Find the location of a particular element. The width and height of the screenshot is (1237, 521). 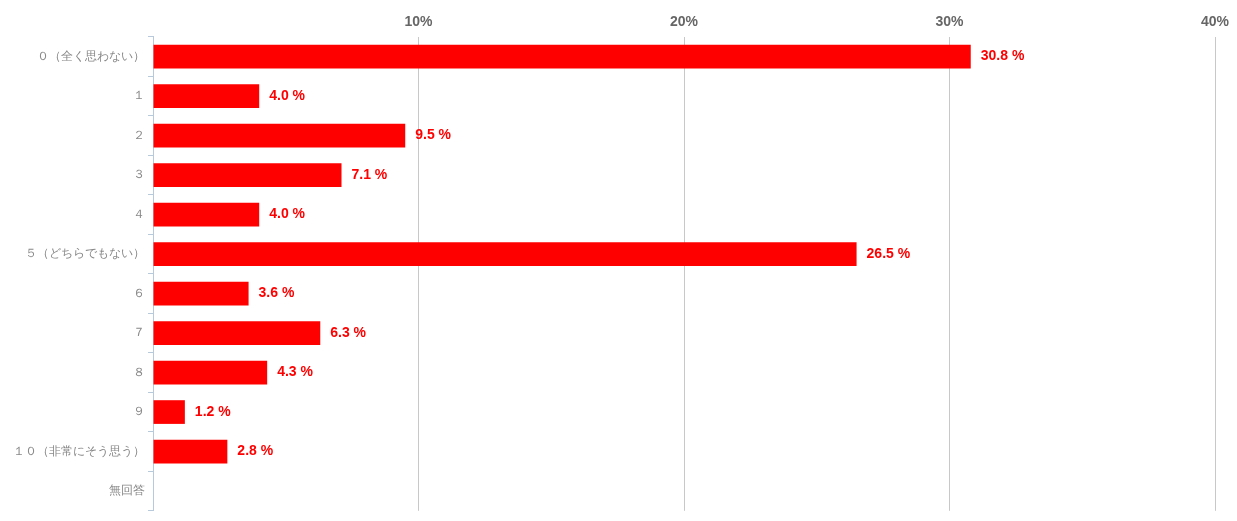

data-label: 9.5 % is located at coordinates (433, 134).